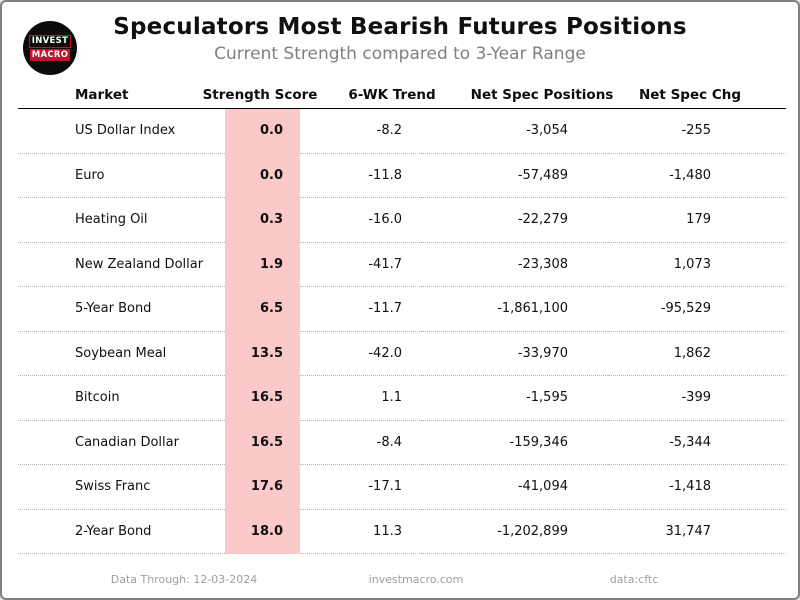 The image size is (800, 600). I want to click on footer-website: investmacro.com, so click(416, 579).